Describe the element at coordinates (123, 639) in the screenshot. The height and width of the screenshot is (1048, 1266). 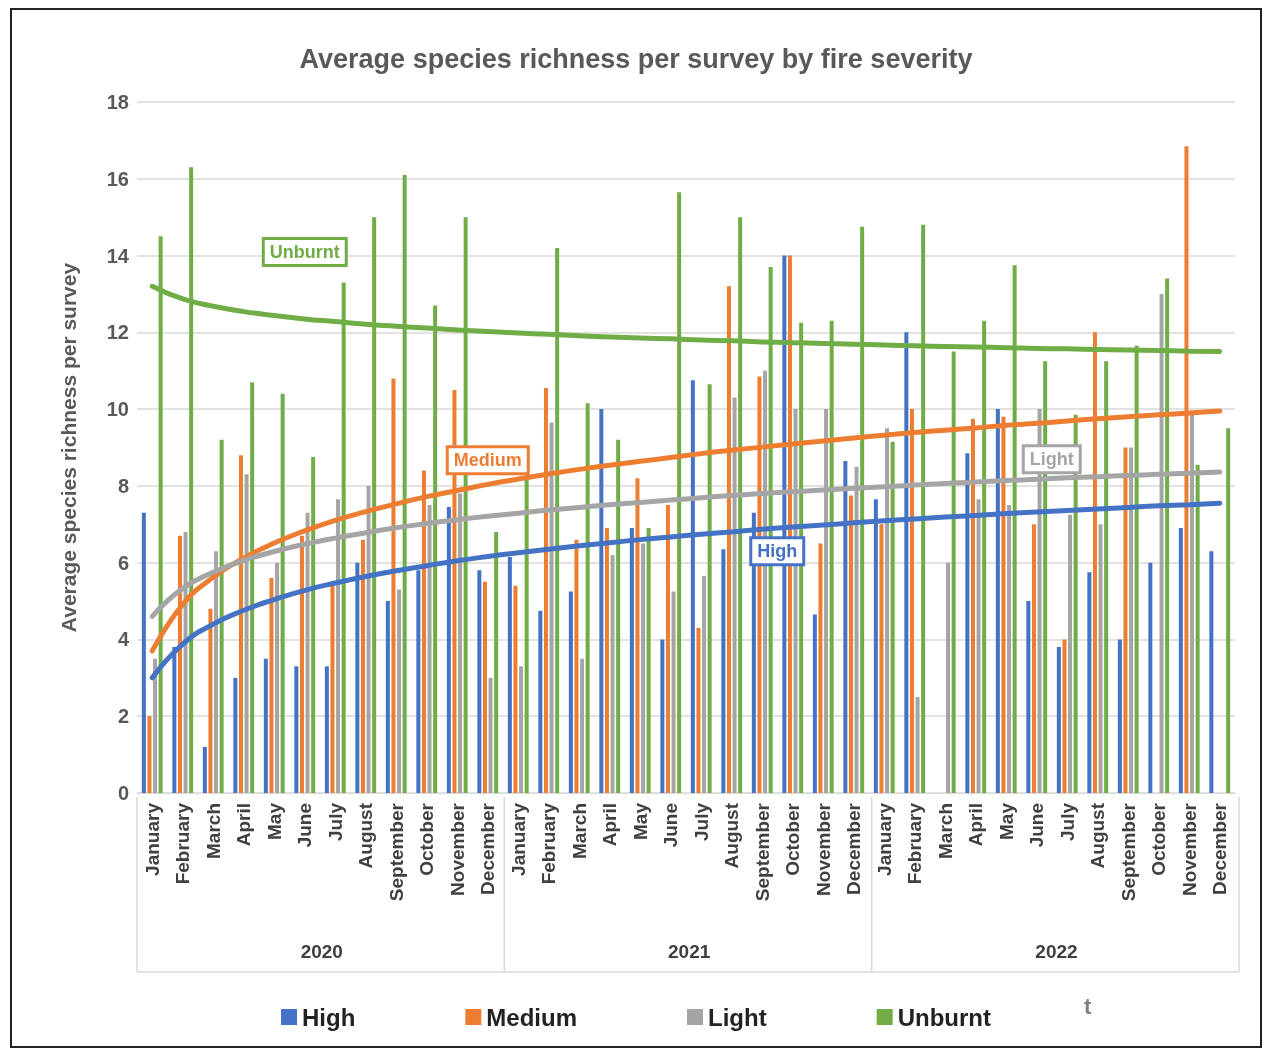
I see `y-tick-label: 4` at that location.